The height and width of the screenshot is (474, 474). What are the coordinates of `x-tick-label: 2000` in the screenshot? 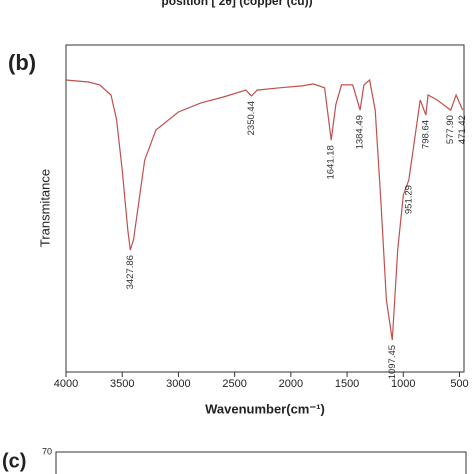 It's located at (291, 384).